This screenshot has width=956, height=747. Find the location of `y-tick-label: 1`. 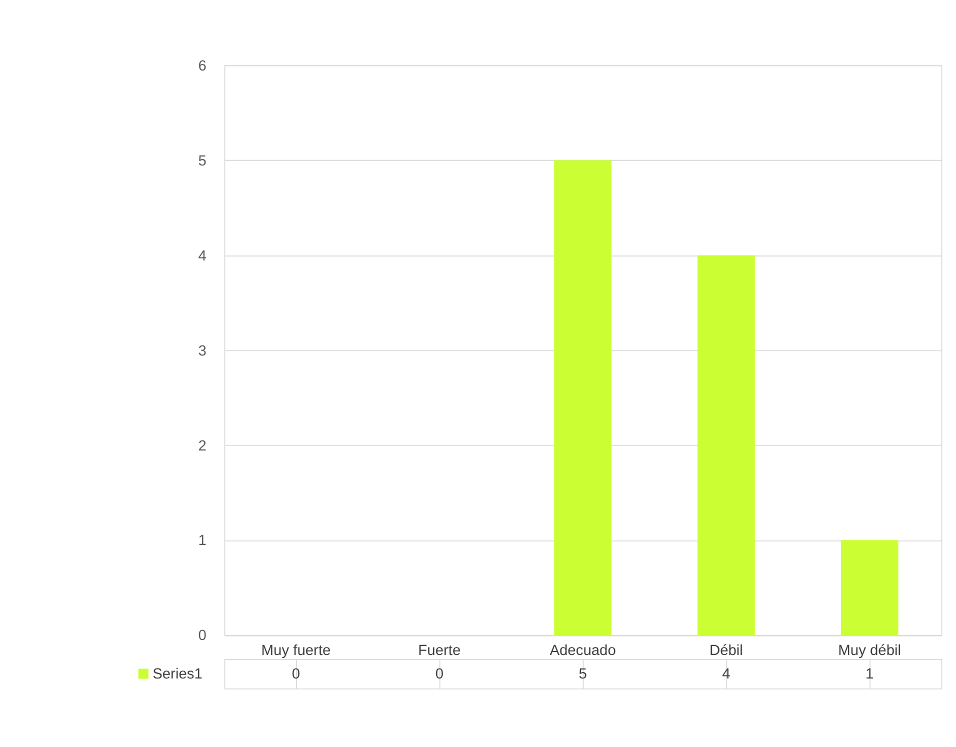

y-tick-label: 1 is located at coordinates (202, 541).